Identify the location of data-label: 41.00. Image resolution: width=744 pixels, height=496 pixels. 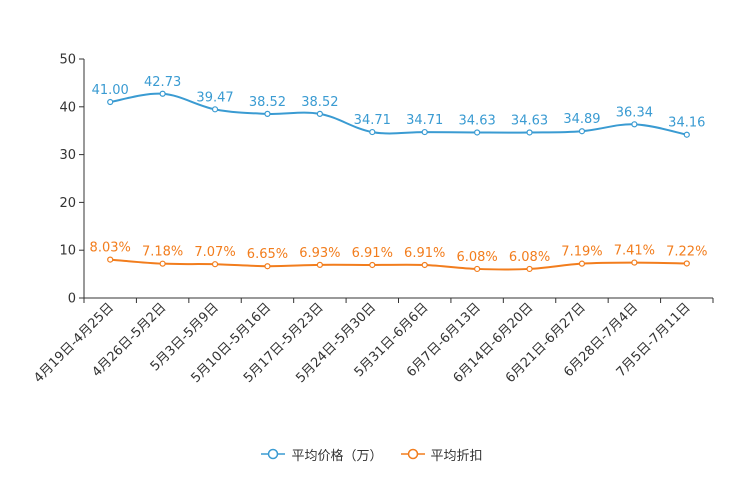
(110, 90).